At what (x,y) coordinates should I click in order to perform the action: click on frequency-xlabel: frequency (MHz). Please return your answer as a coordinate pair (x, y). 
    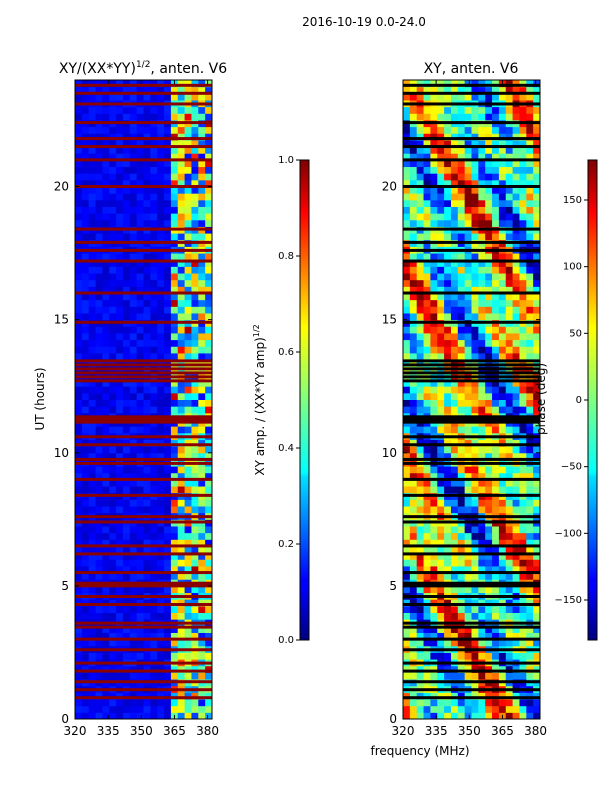
    Looking at the image, I should click on (419, 751).